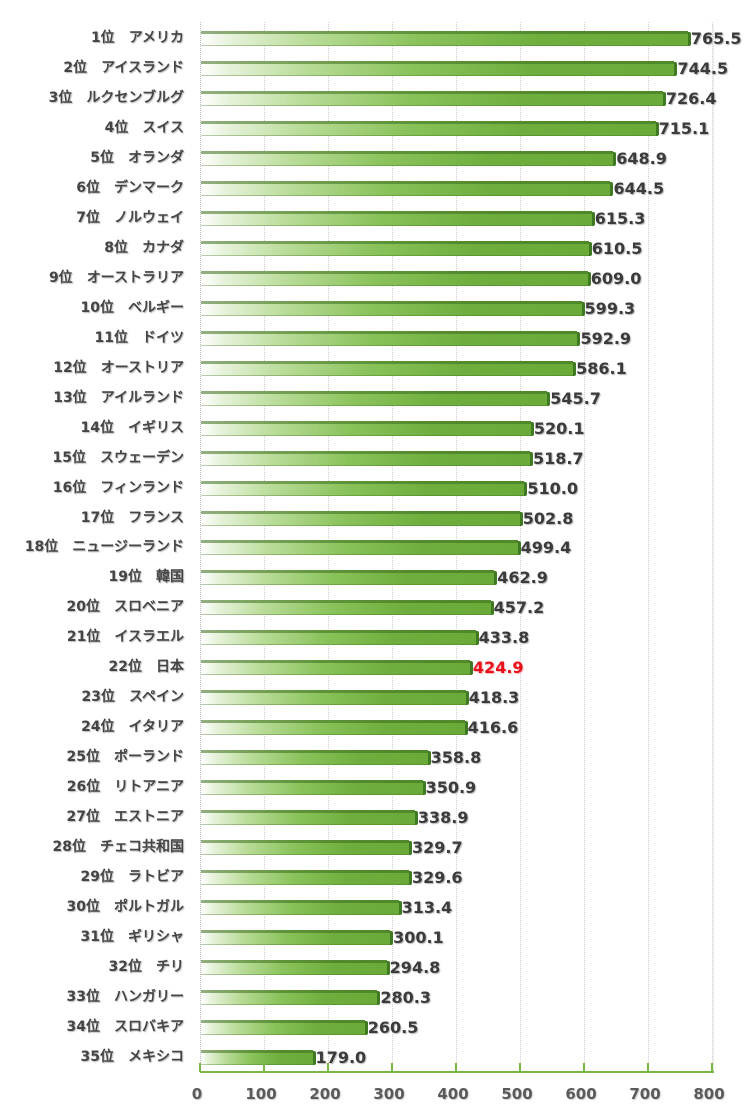 This screenshot has width=746, height=1116. What do you see at coordinates (156, 697) in the screenshot?
I see `country-name: スペイン` at bounding box center [156, 697].